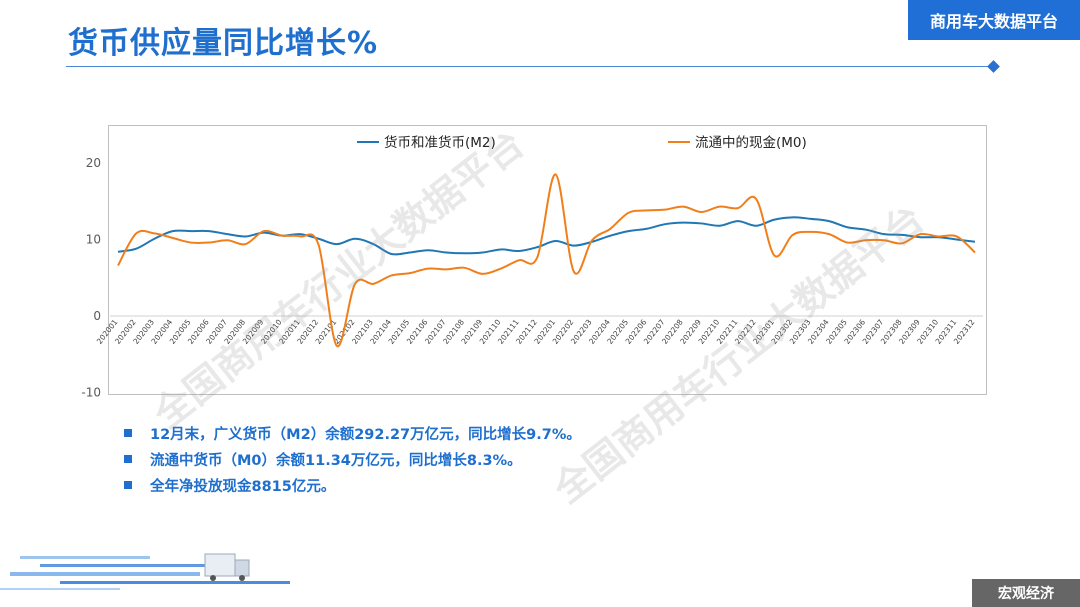 This screenshot has height=607, width=1080. I want to click on page-title: 货币供应量同比增长%, so click(223, 43).